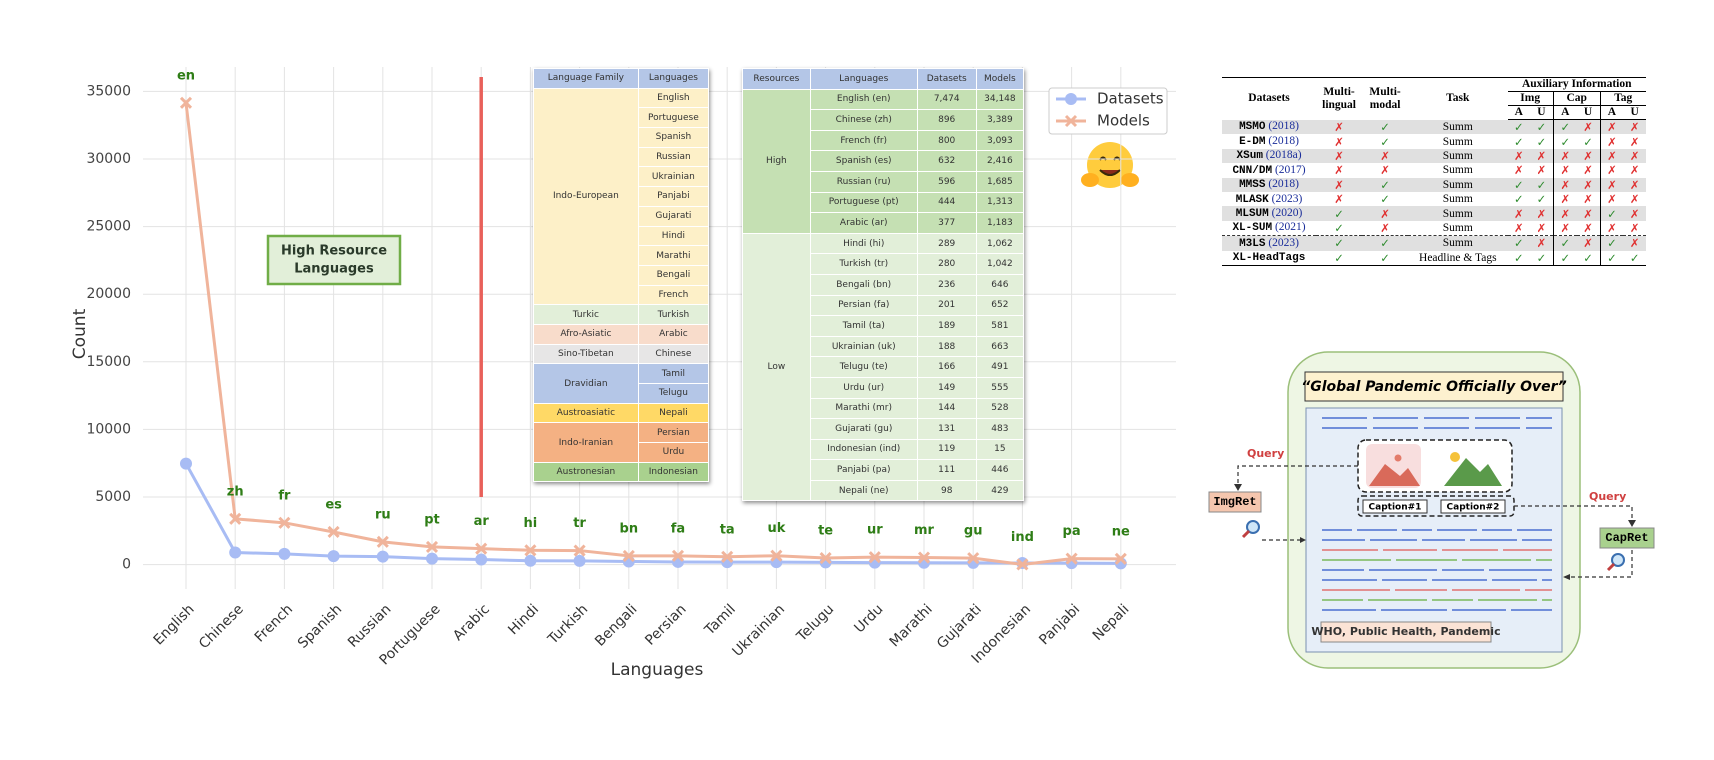 This screenshot has width=1714, height=760. Describe the element at coordinates (875, 530) in the screenshot. I see `point-label: ur` at that location.